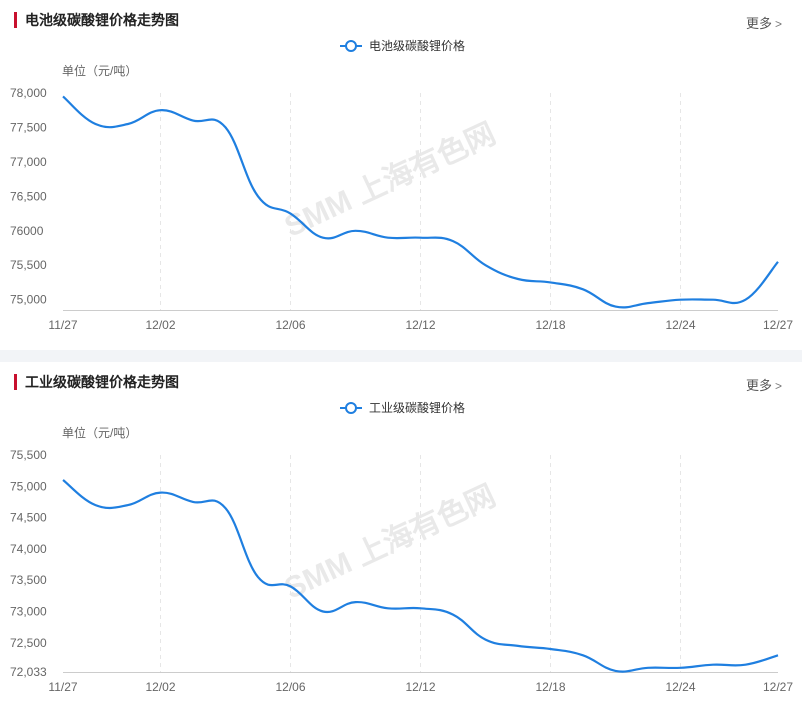  I want to click on legend-label: 电池级碳酸锂价格, so click(417, 45).